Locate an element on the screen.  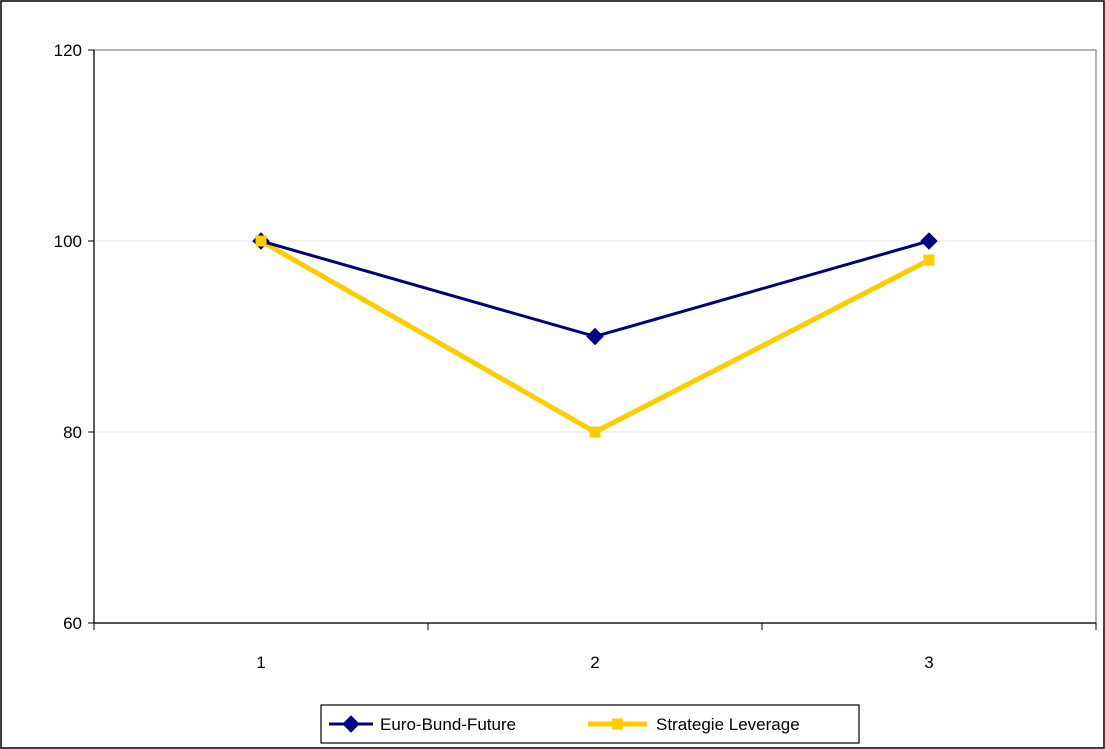
y-tick-label: 80 is located at coordinates (72, 432).